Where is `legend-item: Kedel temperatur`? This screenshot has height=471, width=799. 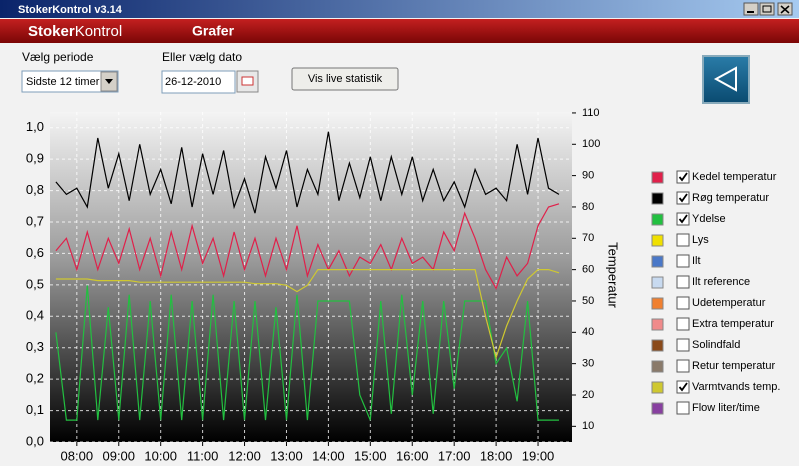 legend-item: Kedel temperatur is located at coordinates (714, 177).